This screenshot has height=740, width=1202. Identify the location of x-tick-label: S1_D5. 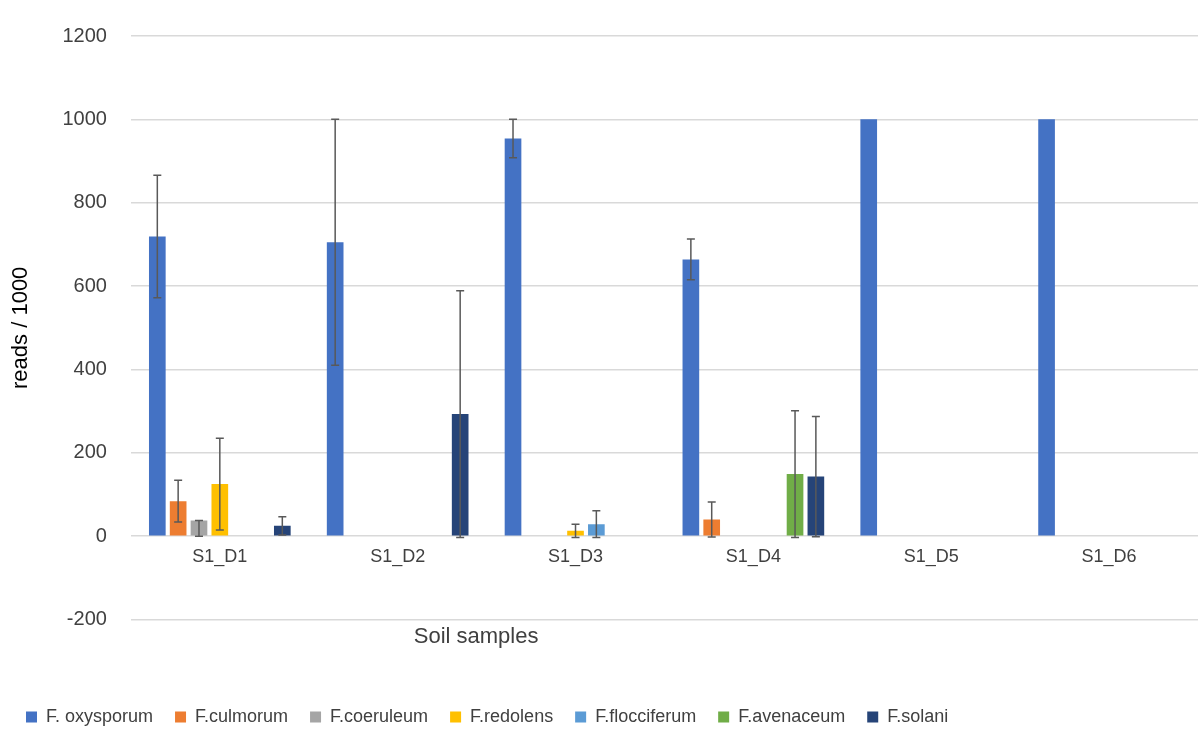
(931, 556).